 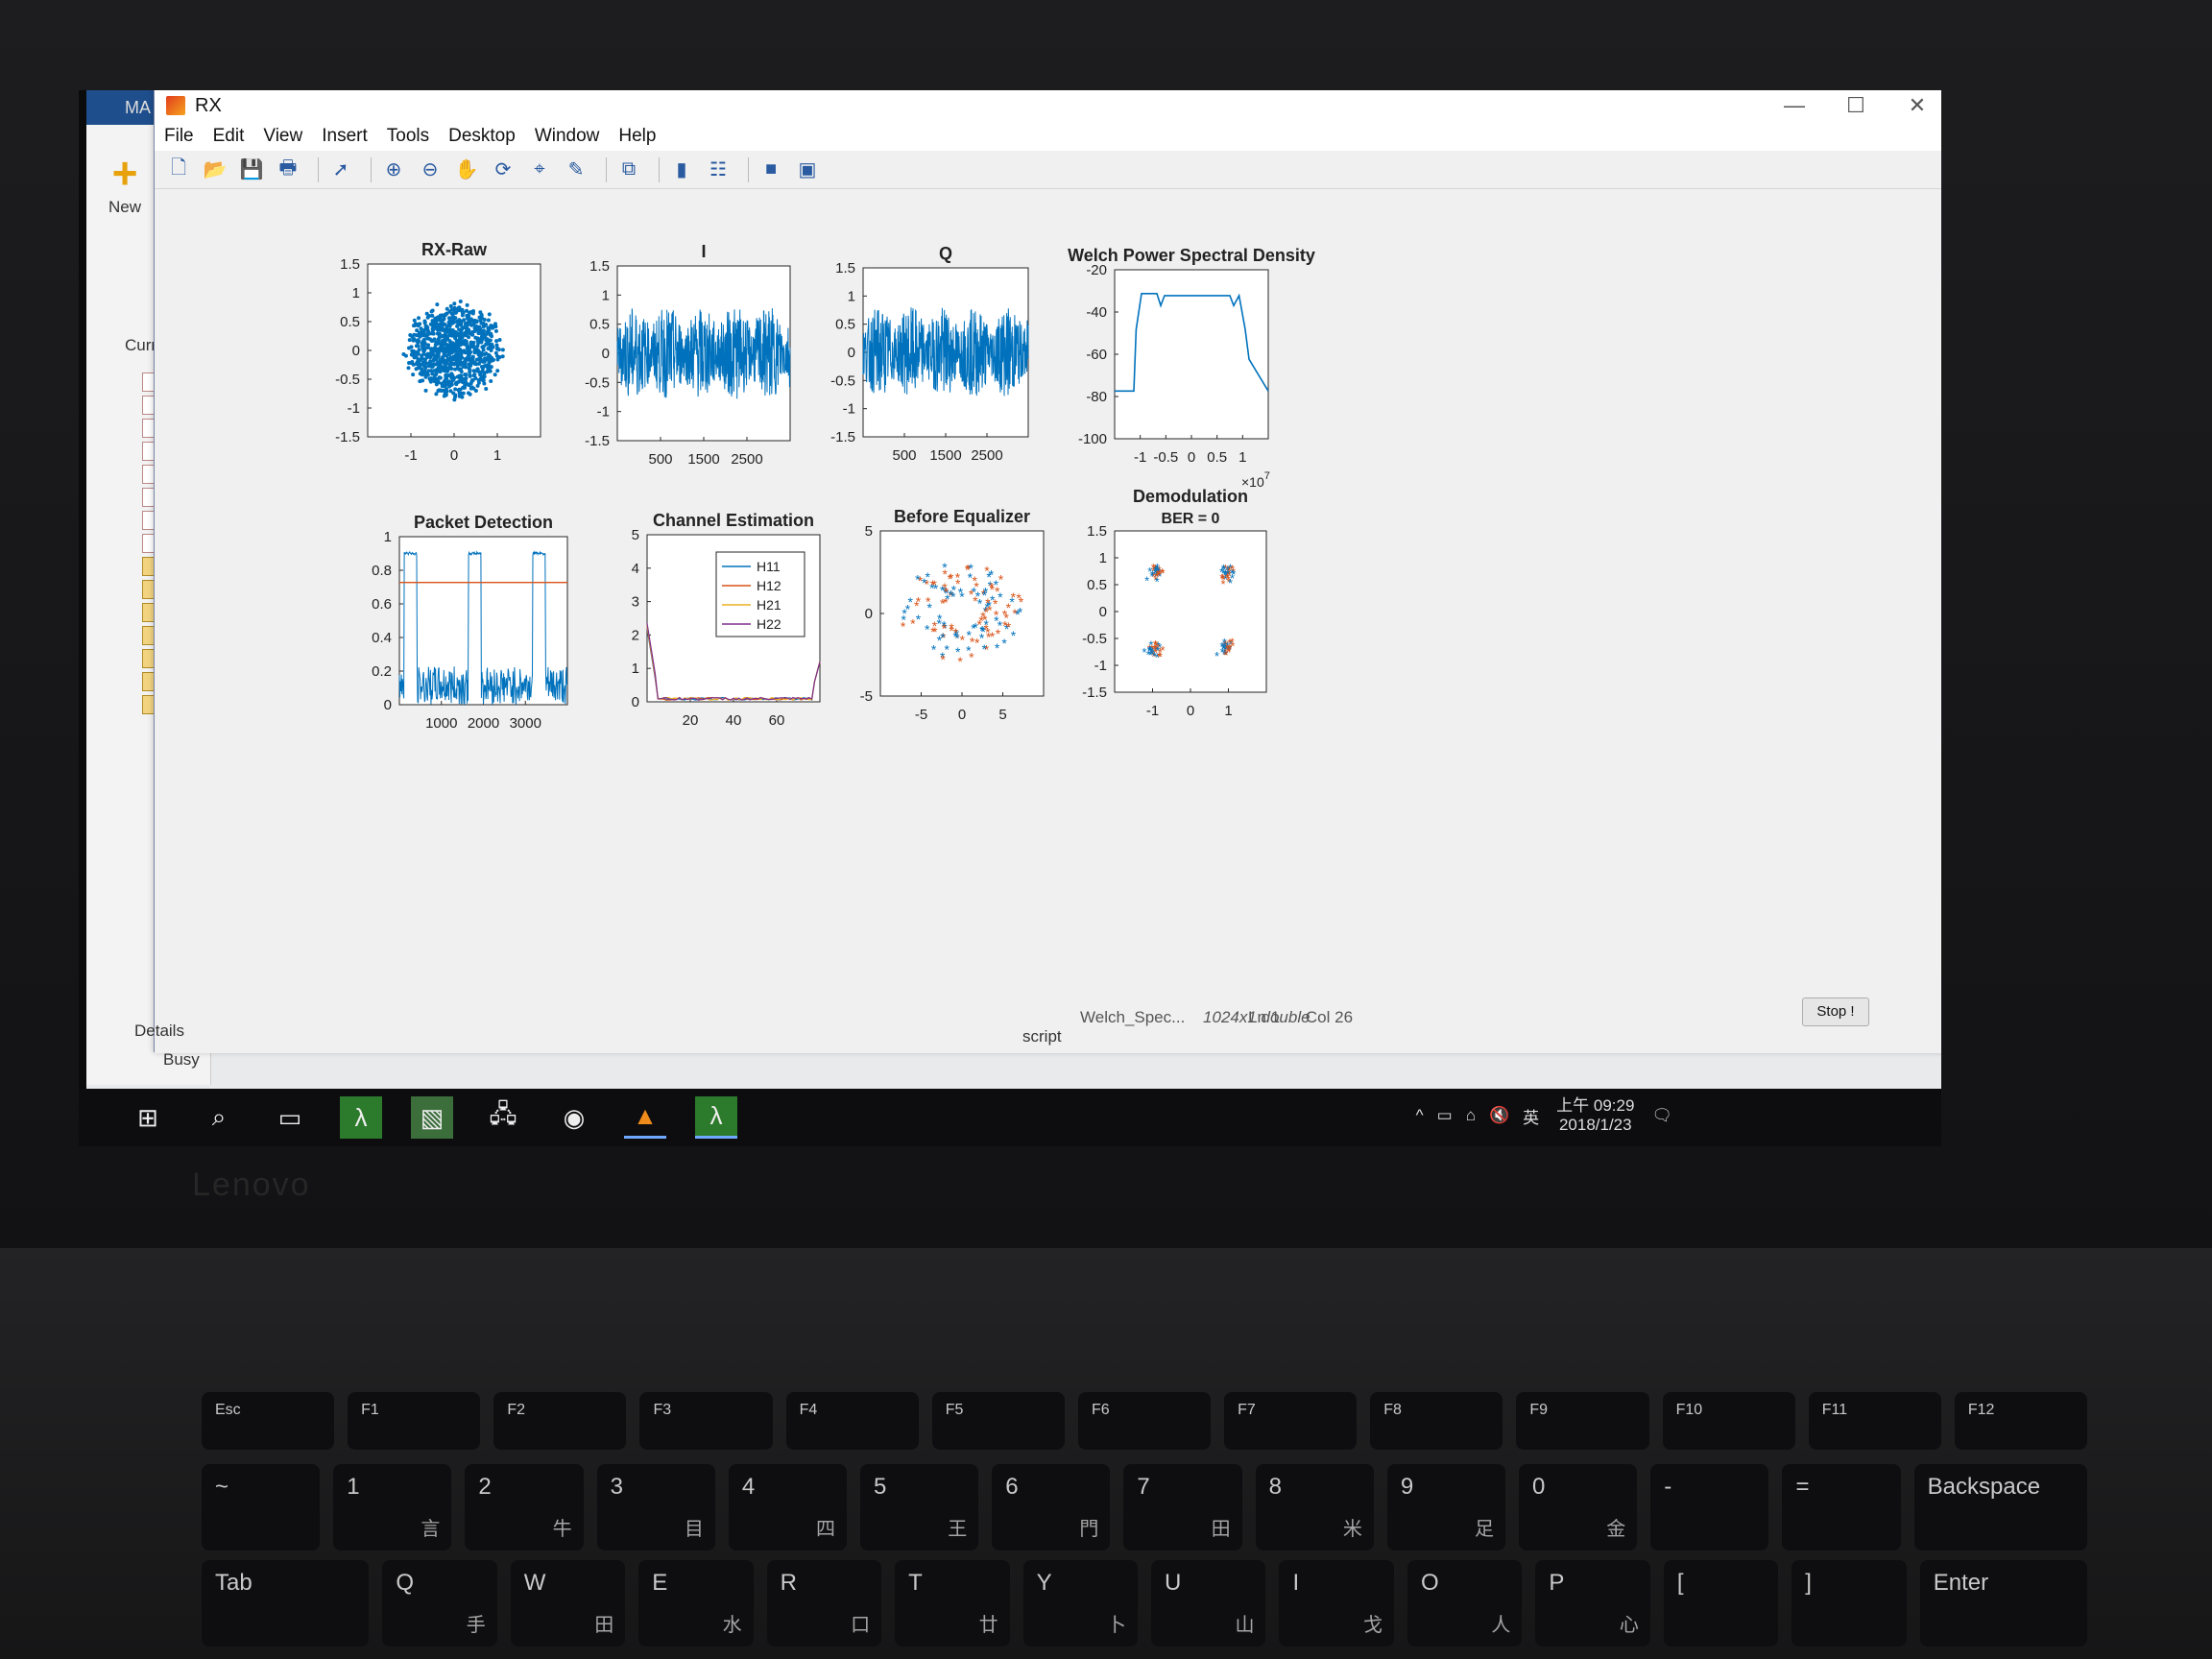 What do you see at coordinates (1048, 106) in the screenshot?
I see `figure-titlebar: RX — ☐ ✕` at bounding box center [1048, 106].